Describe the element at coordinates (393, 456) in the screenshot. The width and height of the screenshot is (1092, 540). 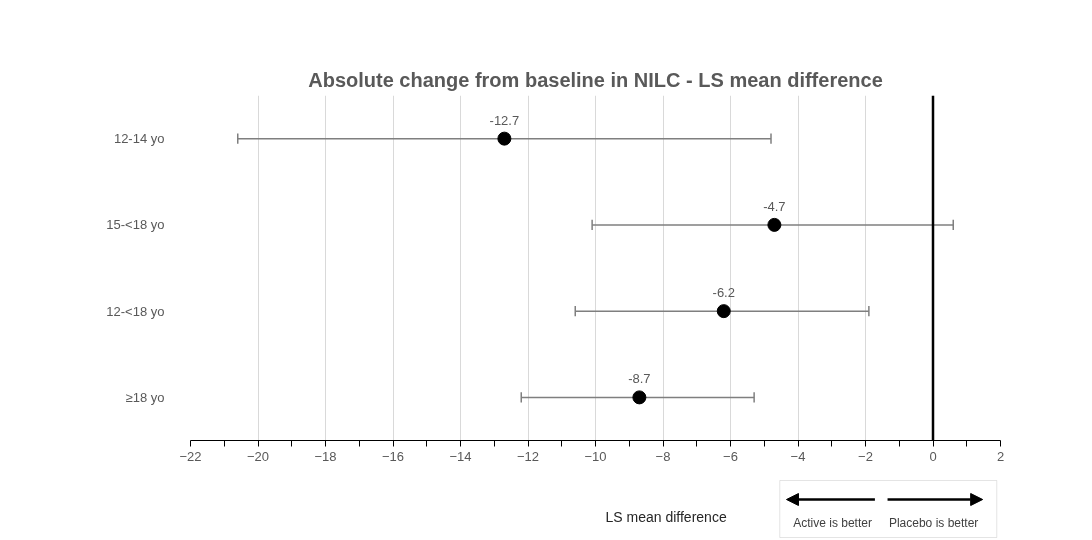
I see `x-tick-label: −16` at that location.